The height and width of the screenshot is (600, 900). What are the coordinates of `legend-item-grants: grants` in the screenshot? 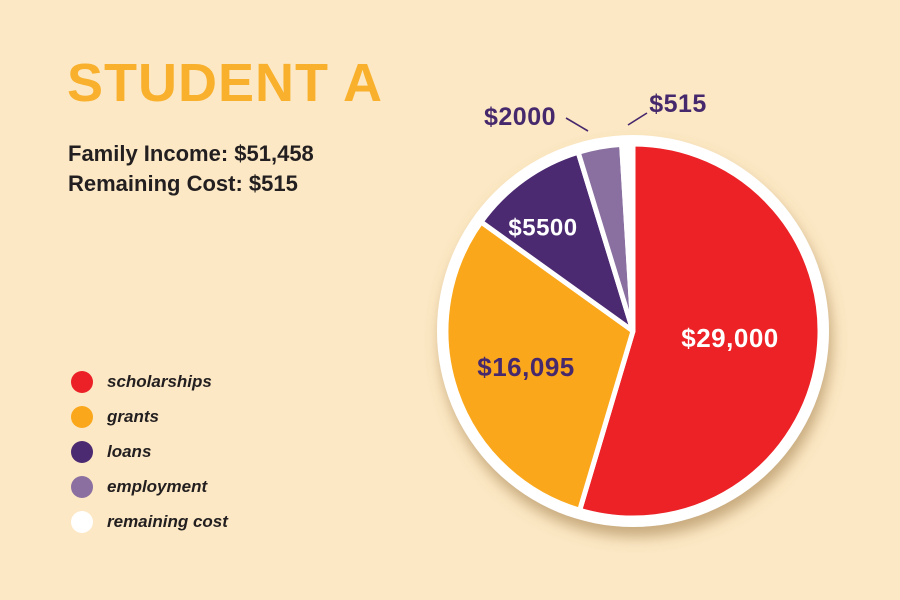 It's located at (149, 416).